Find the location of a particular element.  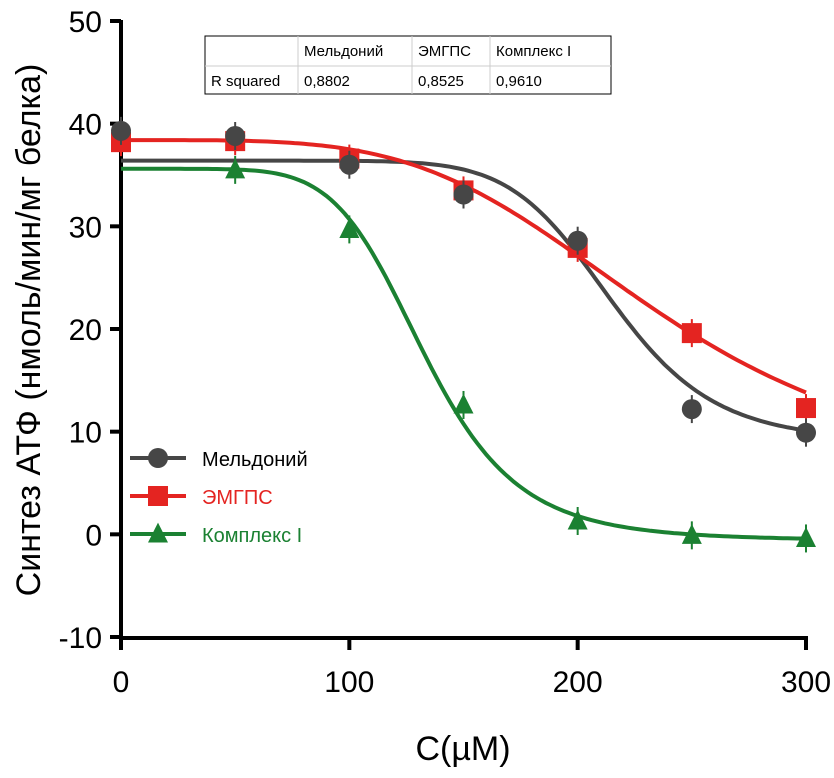

legend: Мельдоний ЭМГПС Комплекс I is located at coordinates (219, 497).